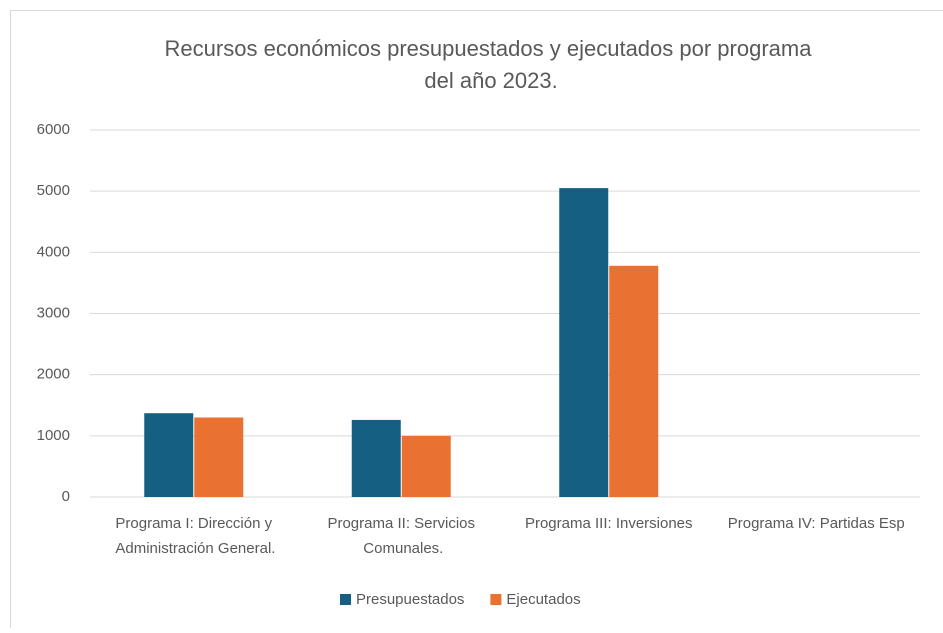  I want to click on y-tick-label: 5000, so click(53, 190).